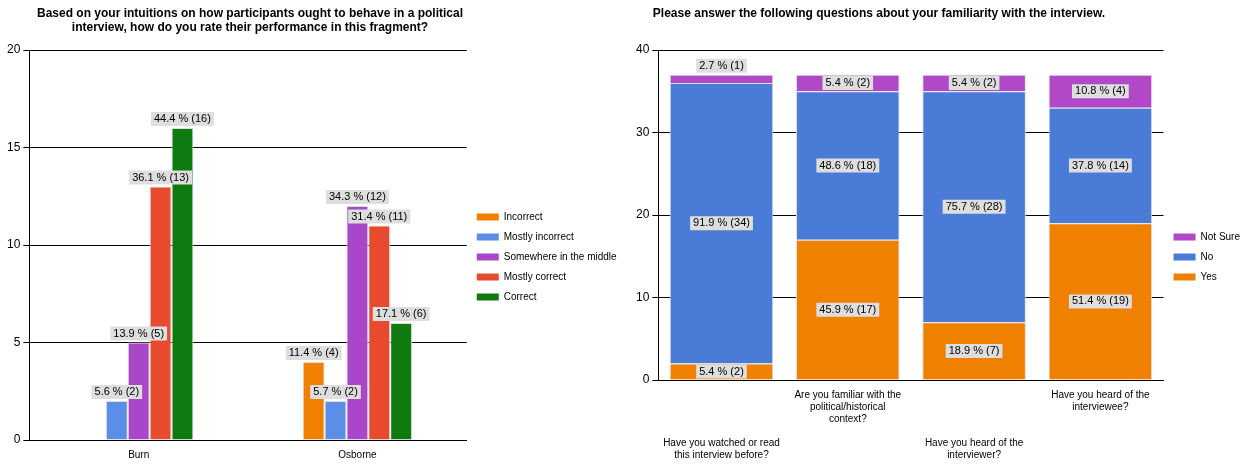 This screenshot has width=1258, height=466. Describe the element at coordinates (721, 222) in the screenshot. I see `data-label: 91.9 % (34)` at that location.